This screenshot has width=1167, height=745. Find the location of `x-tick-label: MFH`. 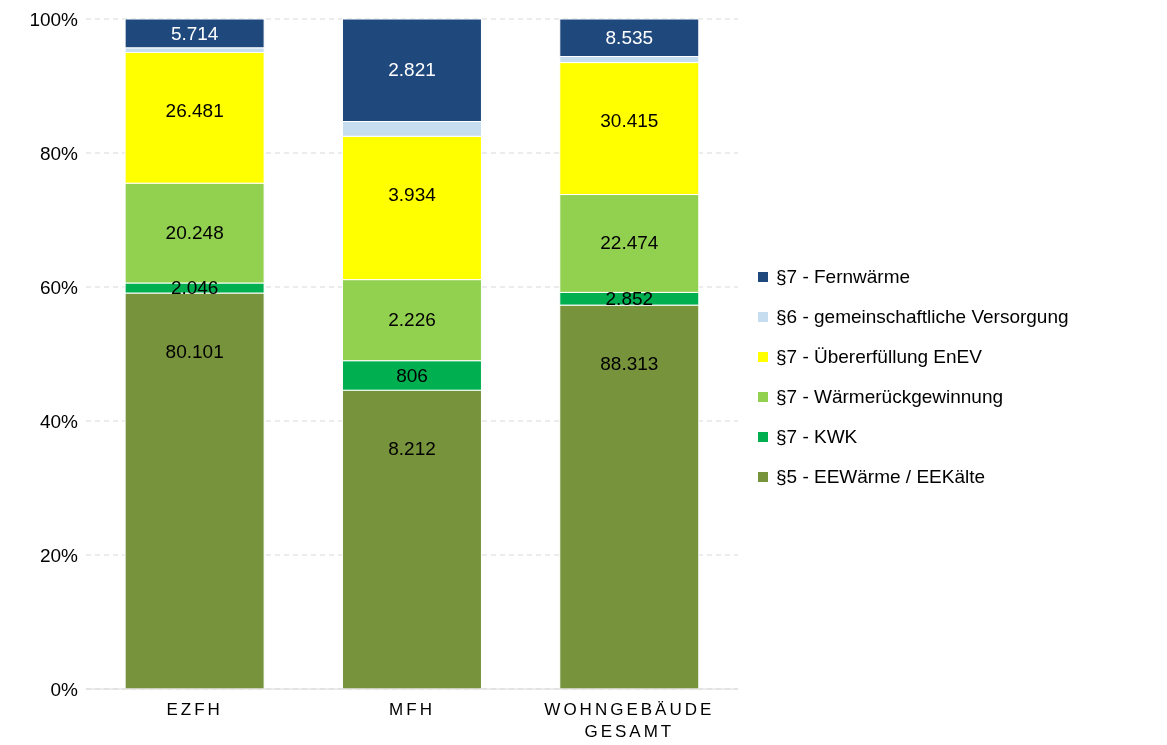

x-tick-label: MFH is located at coordinates (412, 709).